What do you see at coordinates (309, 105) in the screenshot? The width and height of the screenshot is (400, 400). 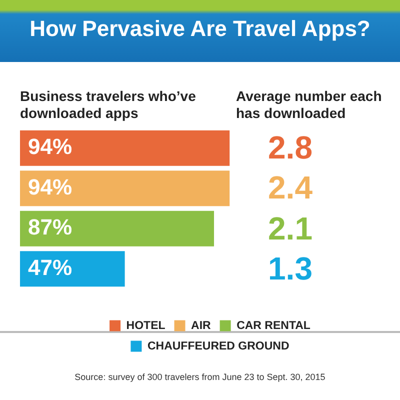 I see `text: Average number each has downloaded` at bounding box center [309, 105].